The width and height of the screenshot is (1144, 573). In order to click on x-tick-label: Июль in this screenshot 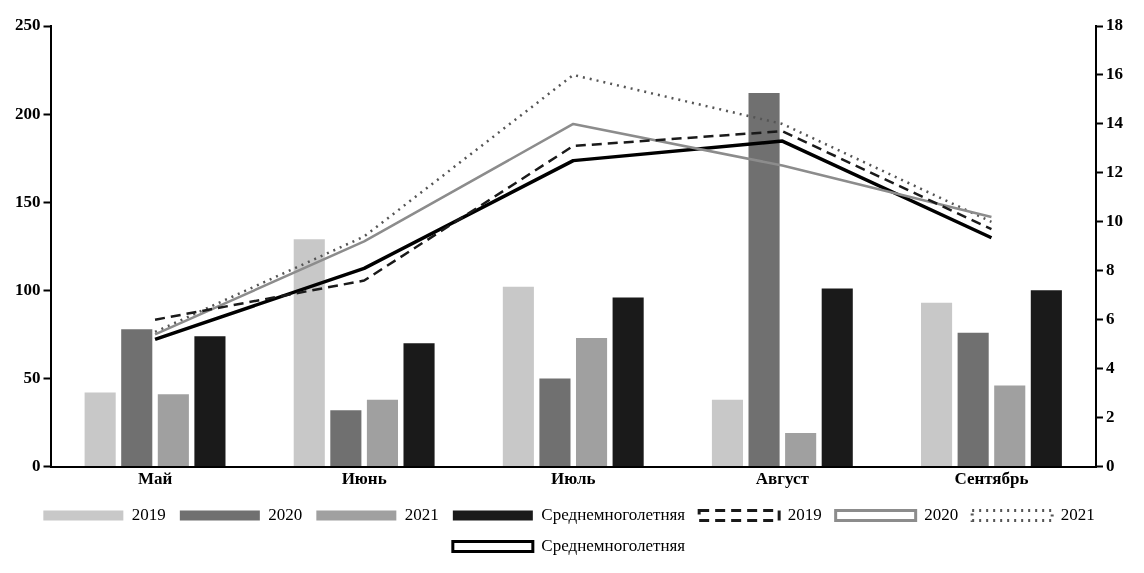, I will do `click(573, 479)`.